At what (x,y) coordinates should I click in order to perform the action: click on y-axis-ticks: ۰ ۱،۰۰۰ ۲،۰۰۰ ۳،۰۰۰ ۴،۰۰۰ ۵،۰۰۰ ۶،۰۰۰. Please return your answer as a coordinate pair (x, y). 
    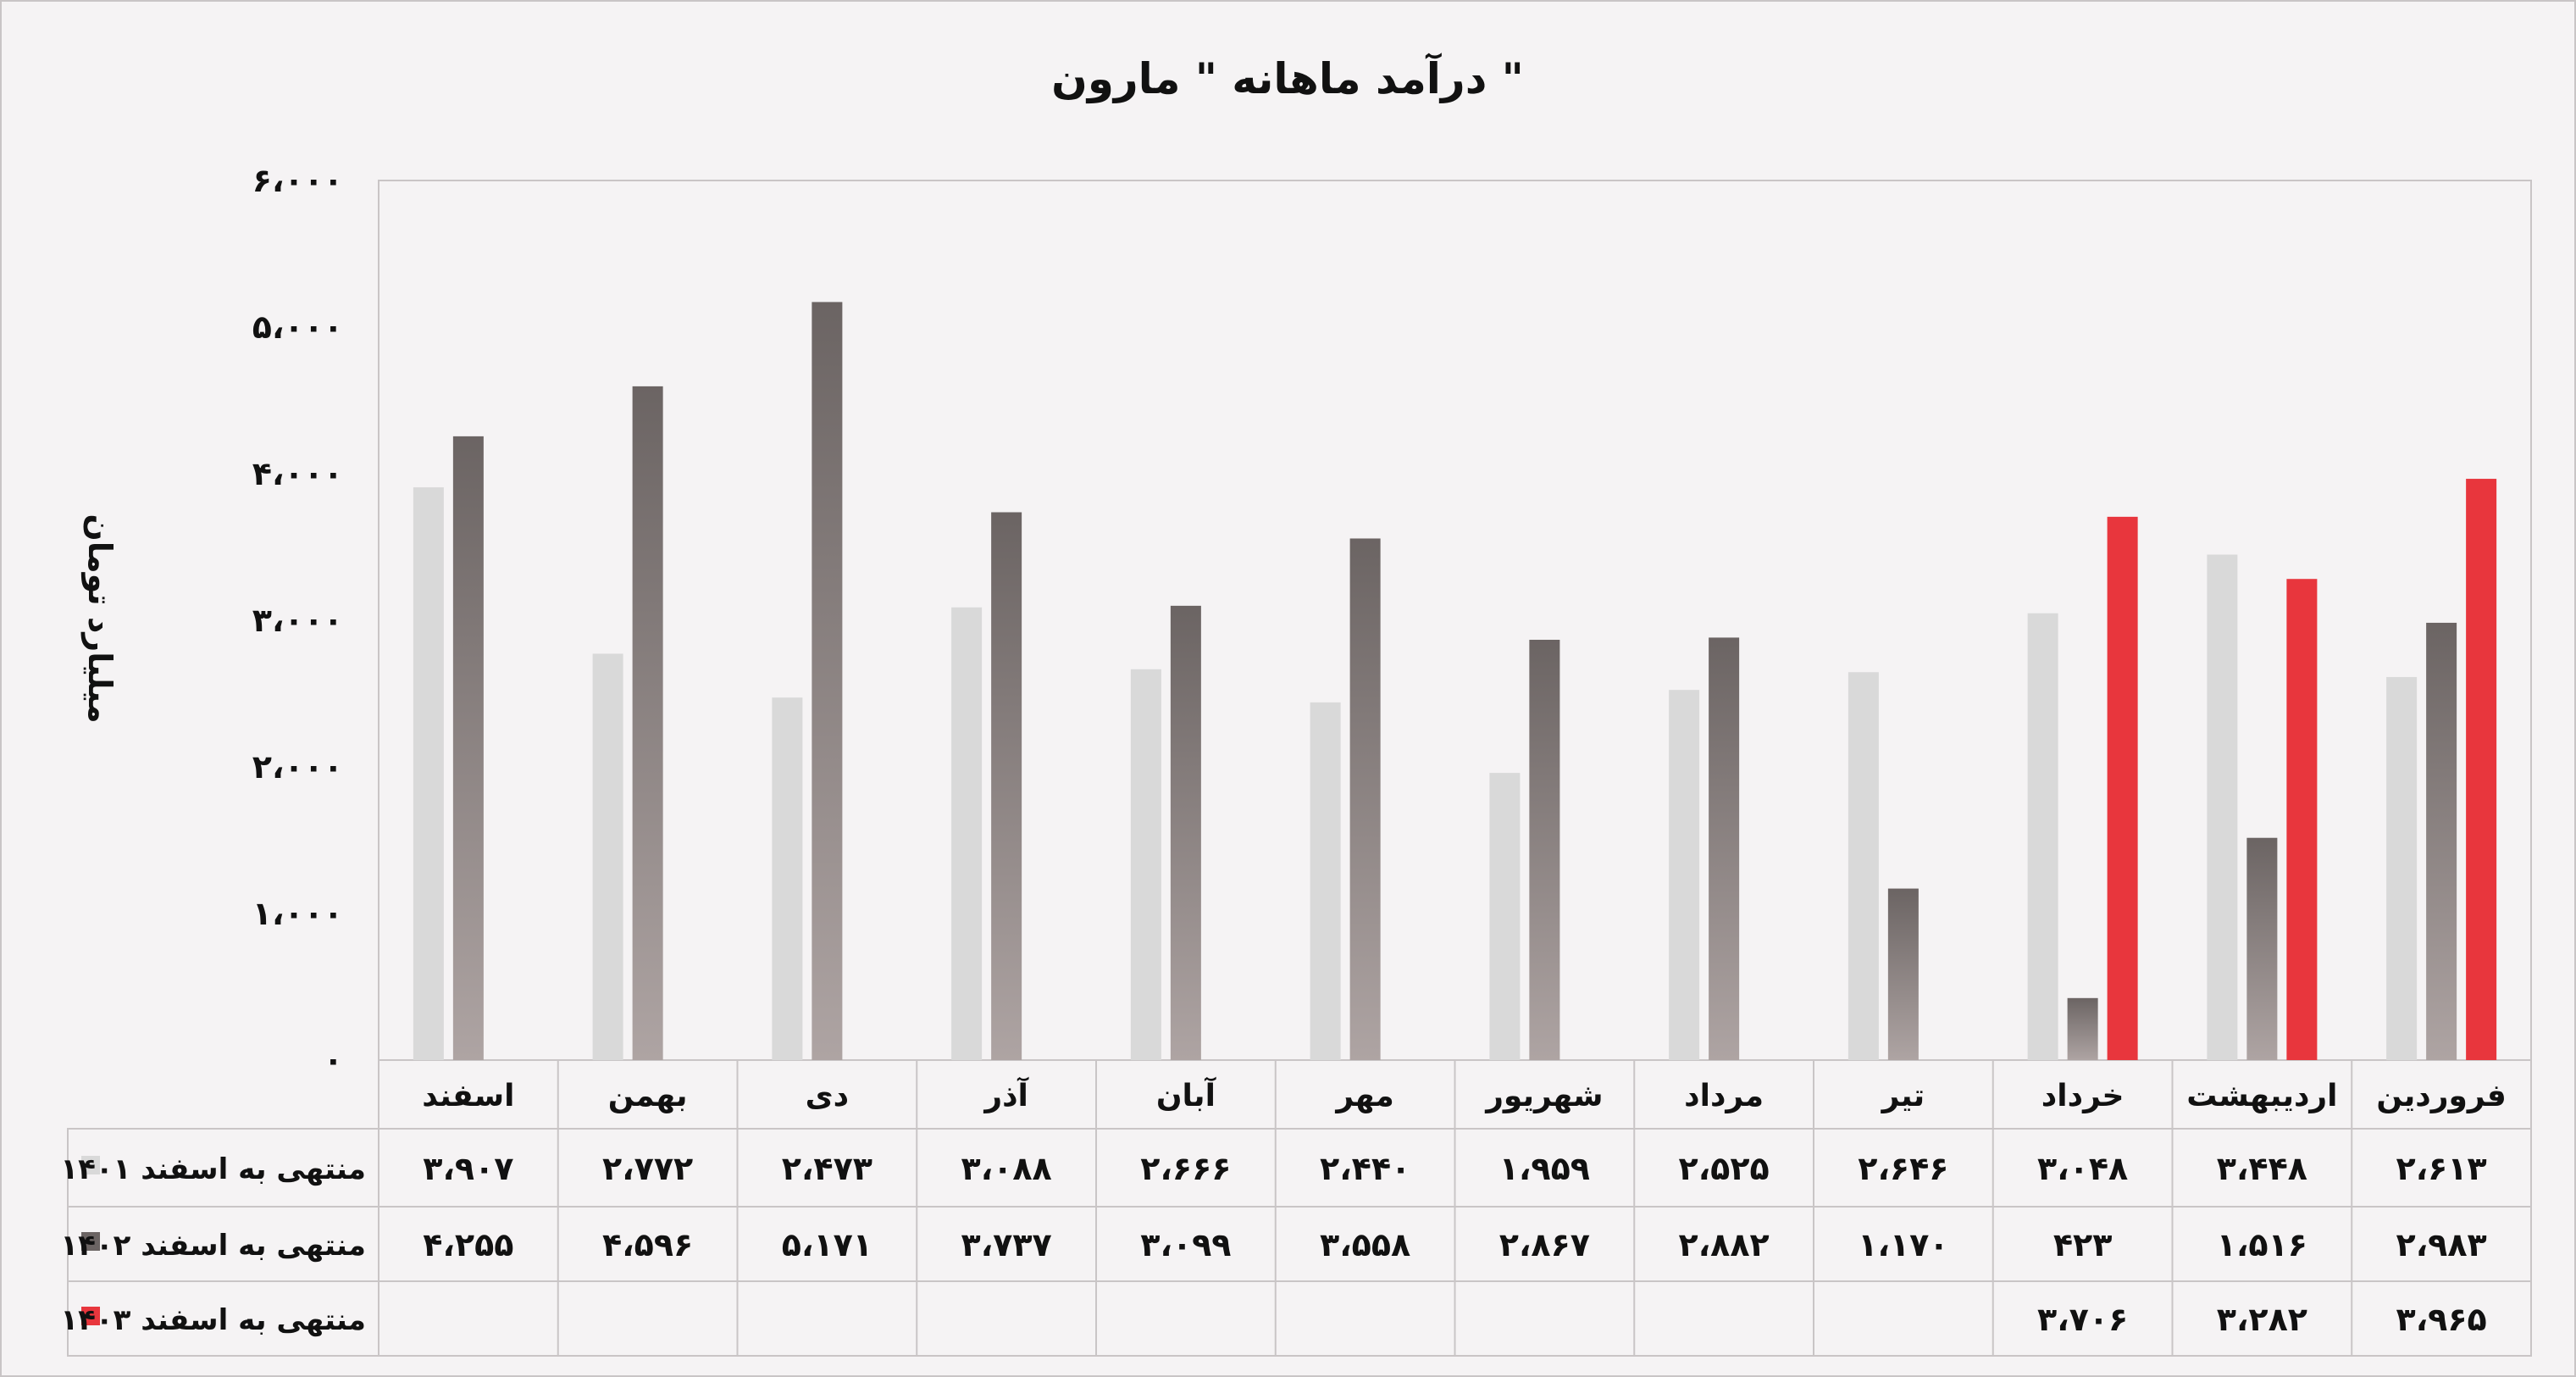
    Looking at the image, I should click on (297, 620).